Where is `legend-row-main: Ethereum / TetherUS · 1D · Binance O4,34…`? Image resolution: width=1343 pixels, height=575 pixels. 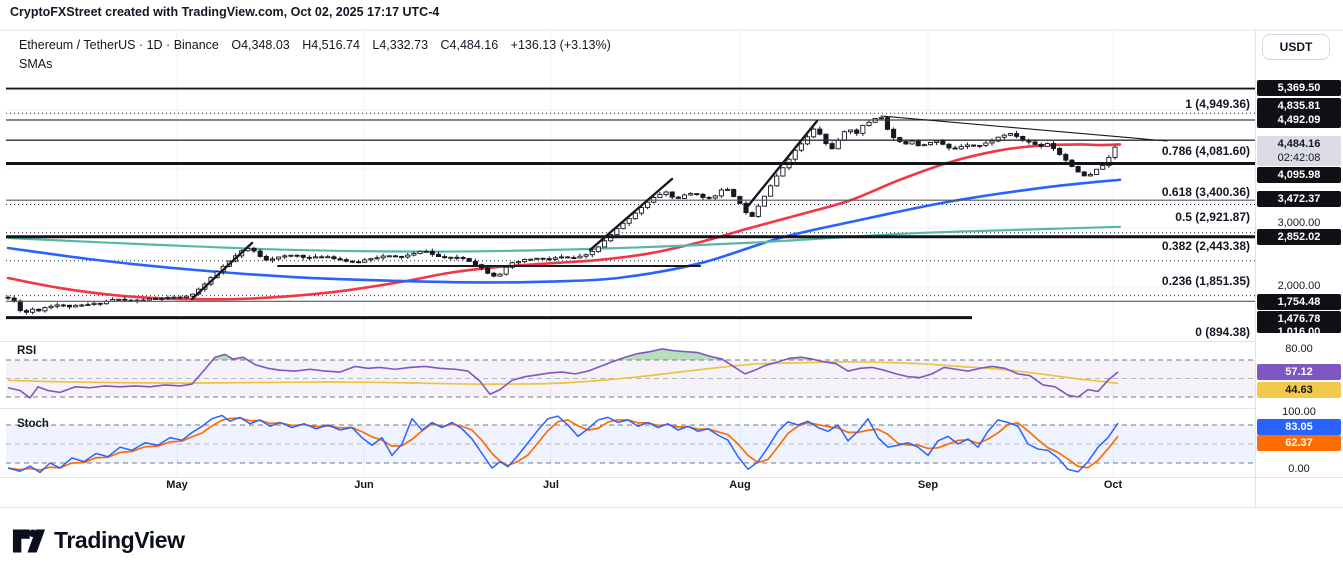
legend-row-main: Ethereum / TetherUS · 1D · Binance O4,34… is located at coordinates (315, 45).